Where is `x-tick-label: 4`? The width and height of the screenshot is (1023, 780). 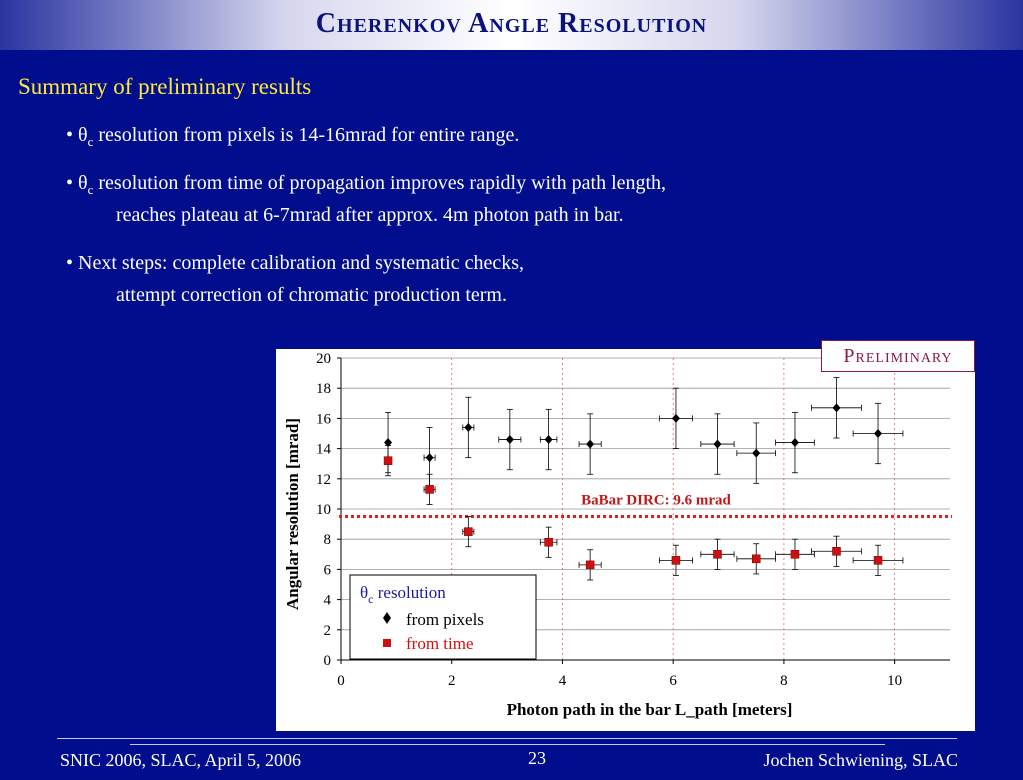
x-tick-label: 4 is located at coordinates (563, 681).